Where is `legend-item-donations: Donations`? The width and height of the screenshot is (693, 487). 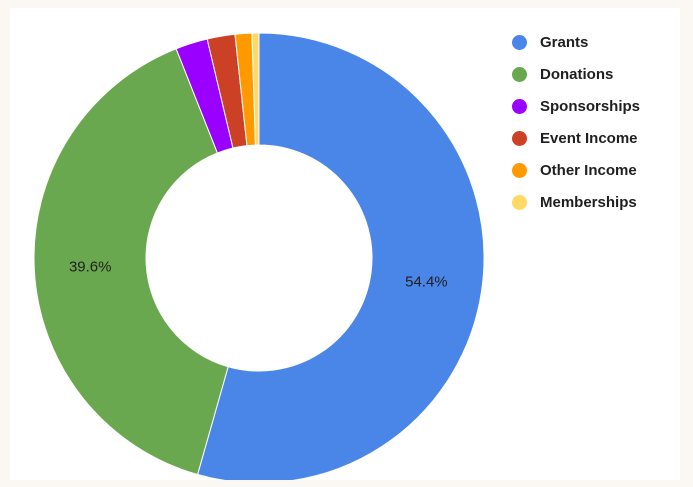 legend-item-donations: Donations is located at coordinates (576, 74).